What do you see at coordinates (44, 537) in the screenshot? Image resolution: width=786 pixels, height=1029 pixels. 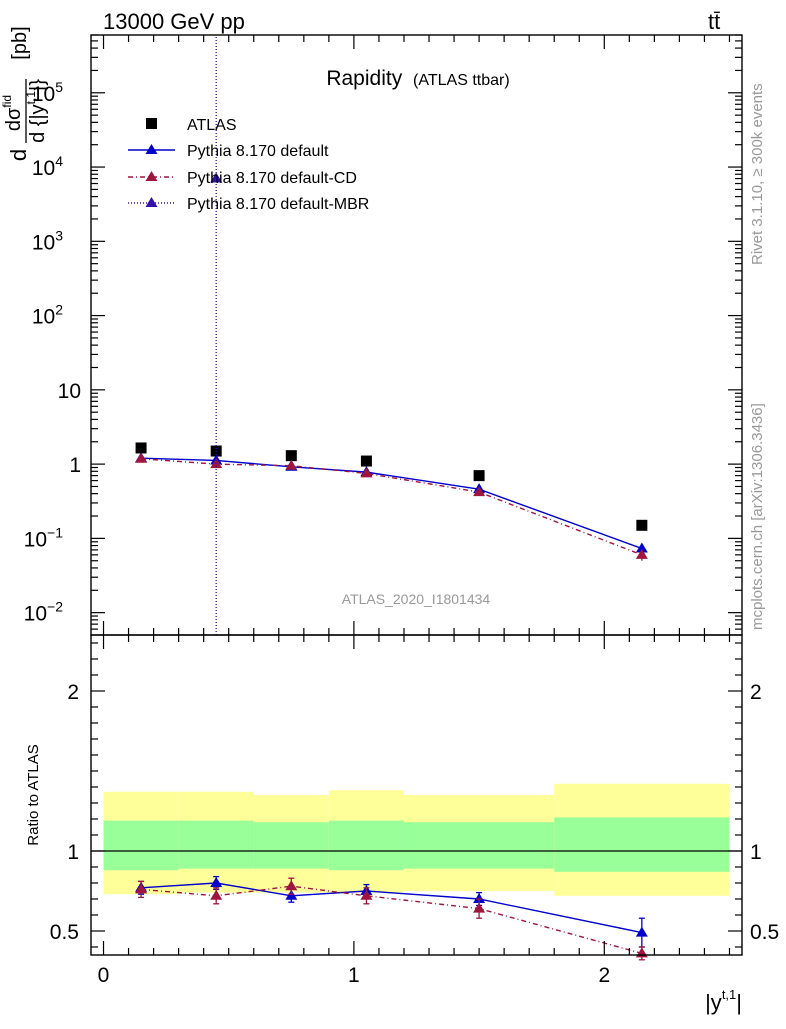 I see `main-y-tick-label: 10⁻¹` at bounding box center [44, 537].